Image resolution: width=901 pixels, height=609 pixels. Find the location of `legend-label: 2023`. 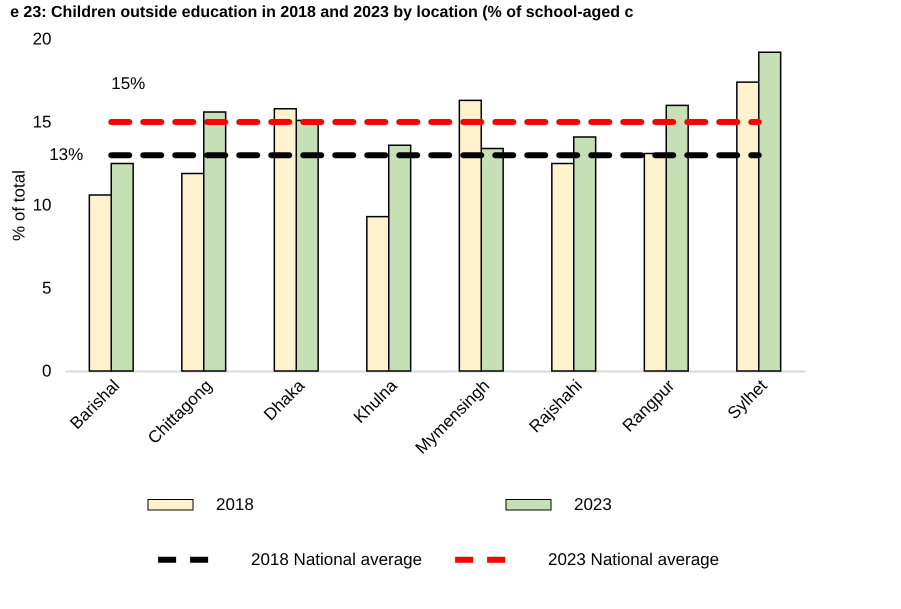

legend-label: 2023 is located at coordinates (593, 504).